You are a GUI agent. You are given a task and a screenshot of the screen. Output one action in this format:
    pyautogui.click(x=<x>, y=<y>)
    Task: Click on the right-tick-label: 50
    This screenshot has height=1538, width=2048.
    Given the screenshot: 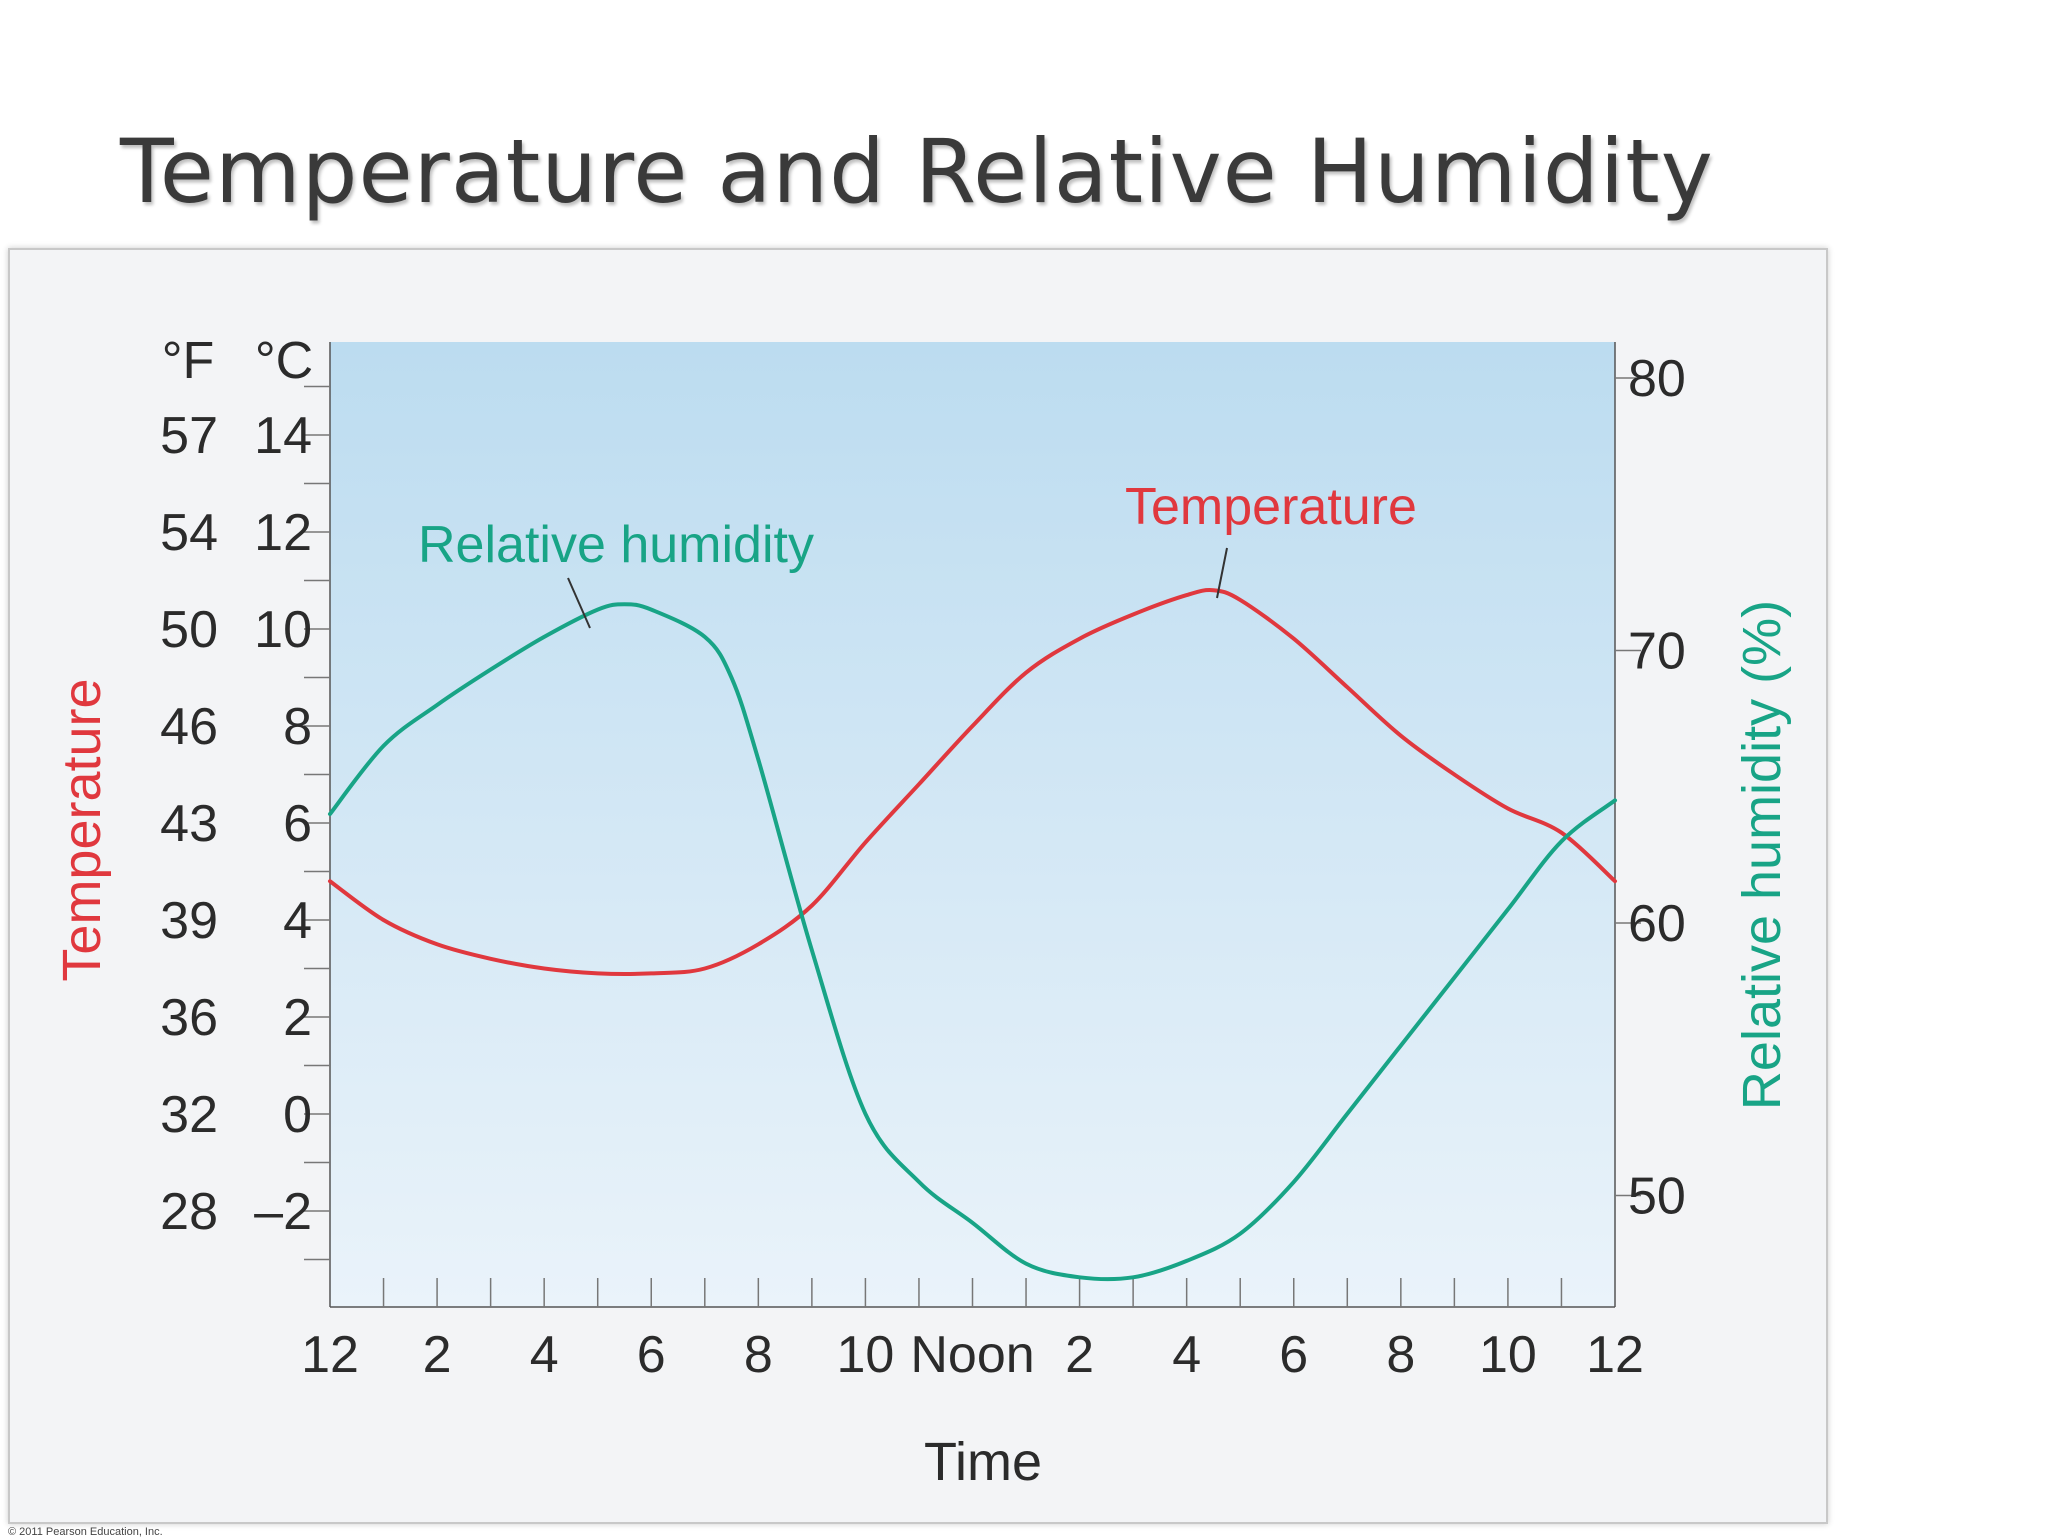 What is the action you would take?
    pyautogui.click(x=1657, y=1197)
    